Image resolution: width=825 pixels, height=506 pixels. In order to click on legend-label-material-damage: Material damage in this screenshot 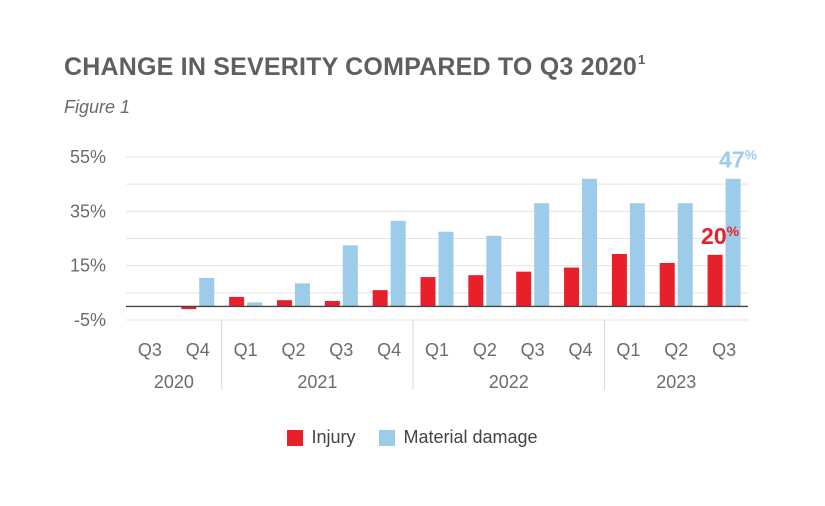, I will do `click(470, 437)`.